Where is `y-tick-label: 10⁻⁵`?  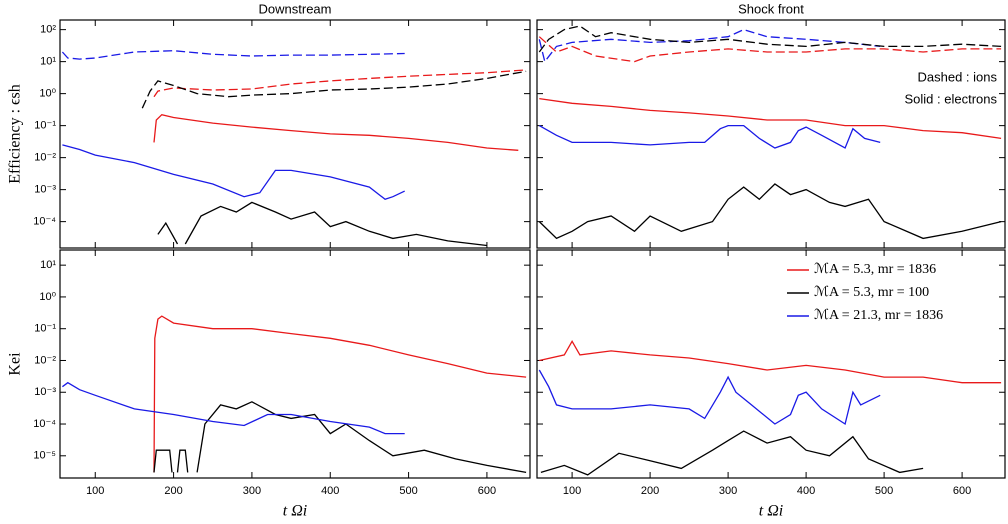
y-tick-label: 10⁻⁵ is located at coordinates (44, 456).